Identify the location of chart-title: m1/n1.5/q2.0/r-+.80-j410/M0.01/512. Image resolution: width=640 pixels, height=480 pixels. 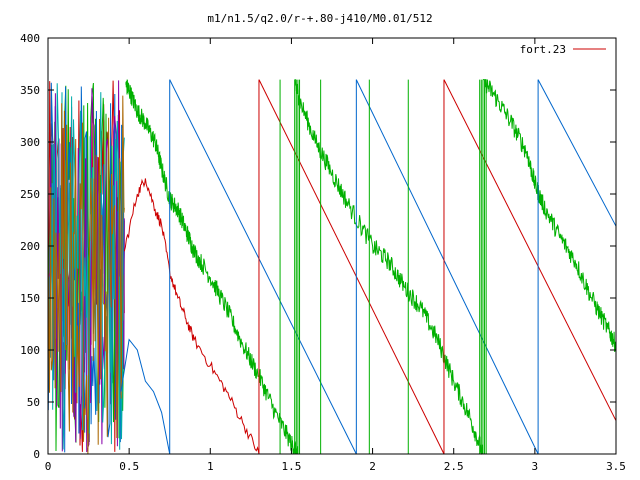
(319, 18).